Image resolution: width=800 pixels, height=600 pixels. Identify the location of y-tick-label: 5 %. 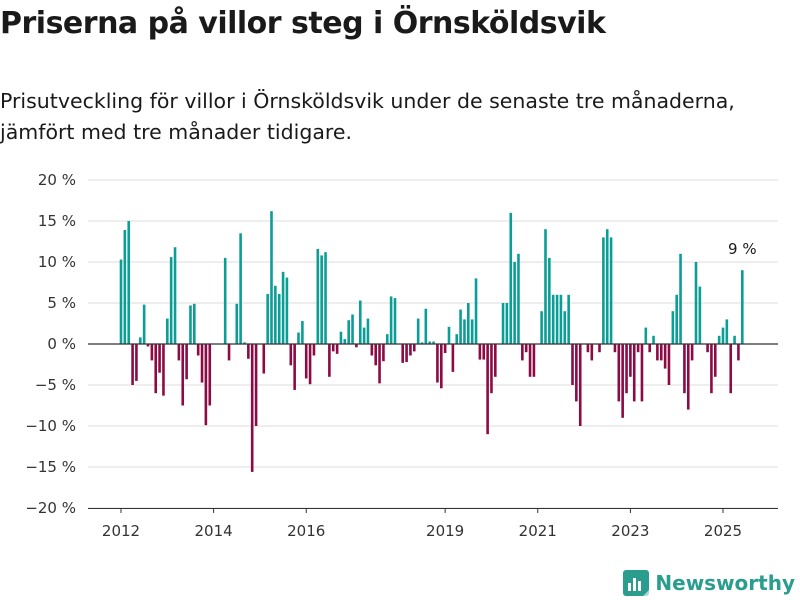
(61, 303).